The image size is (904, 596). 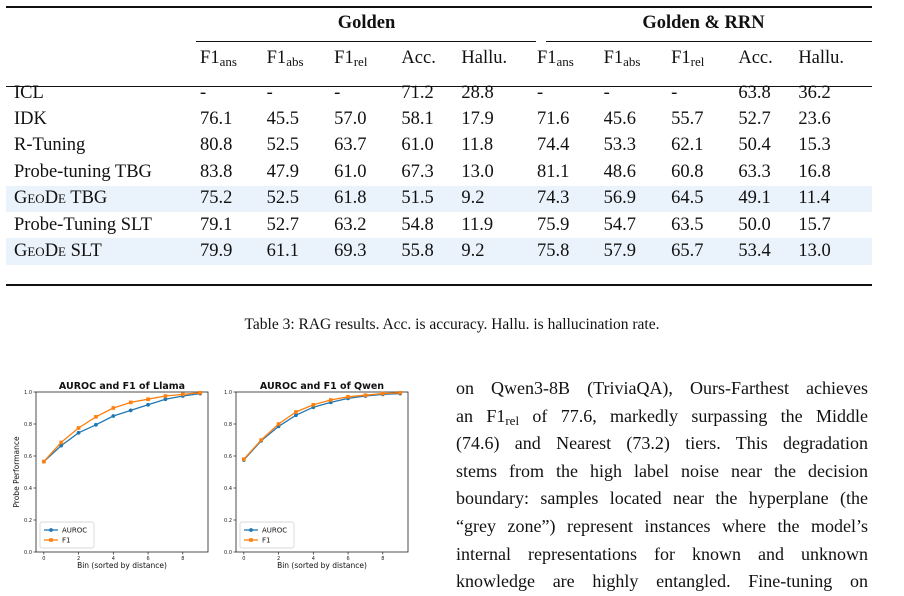 I want to click on method-name-cell: R-Tuning, so click(x=50, y=145).